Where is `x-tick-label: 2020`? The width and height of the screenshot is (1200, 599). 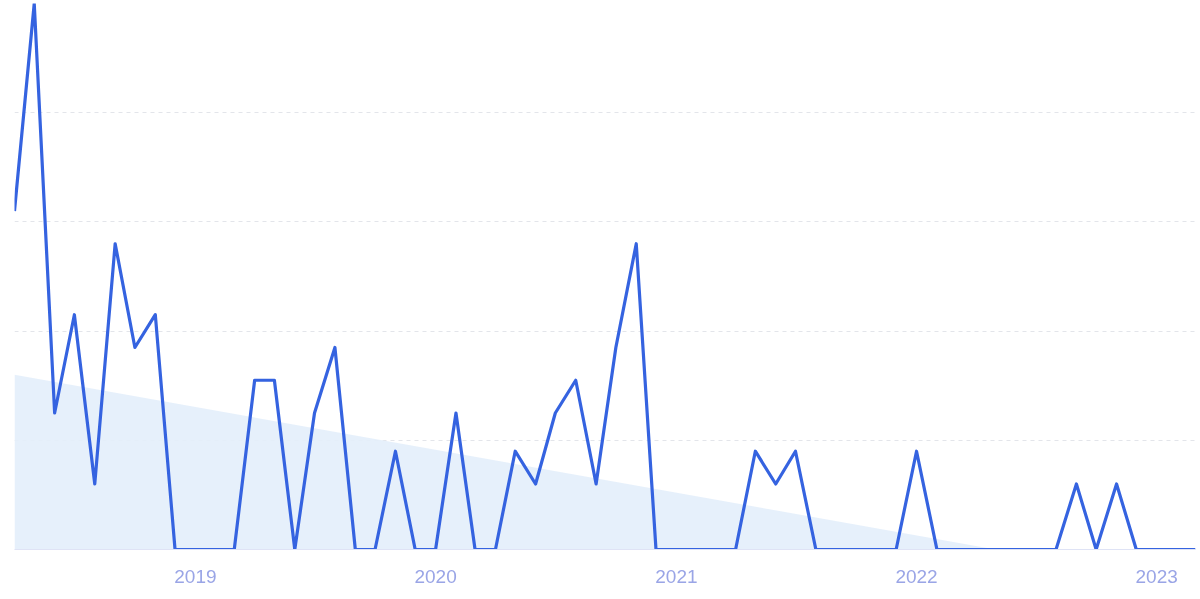 x-tick-label: 2020 is located at coordinates (435, 576).